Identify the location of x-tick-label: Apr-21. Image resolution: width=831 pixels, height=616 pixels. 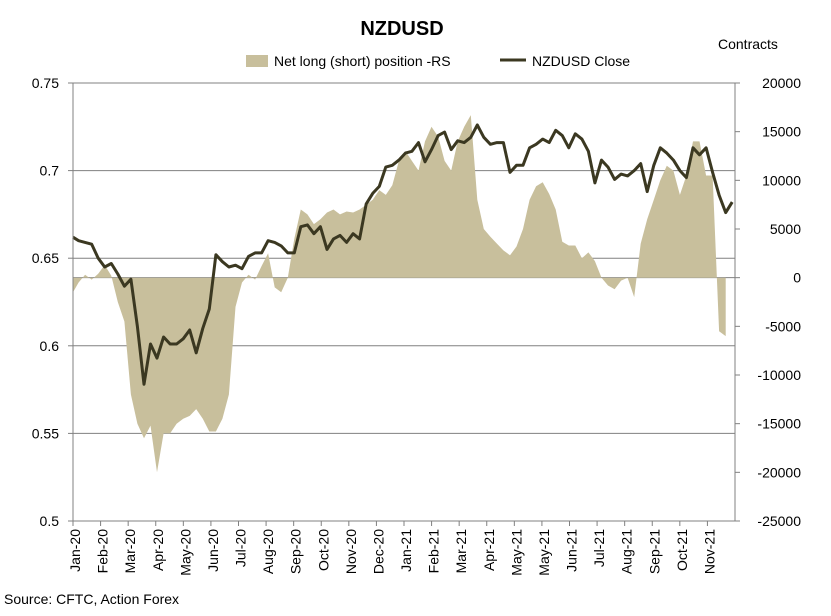
(489, 550).